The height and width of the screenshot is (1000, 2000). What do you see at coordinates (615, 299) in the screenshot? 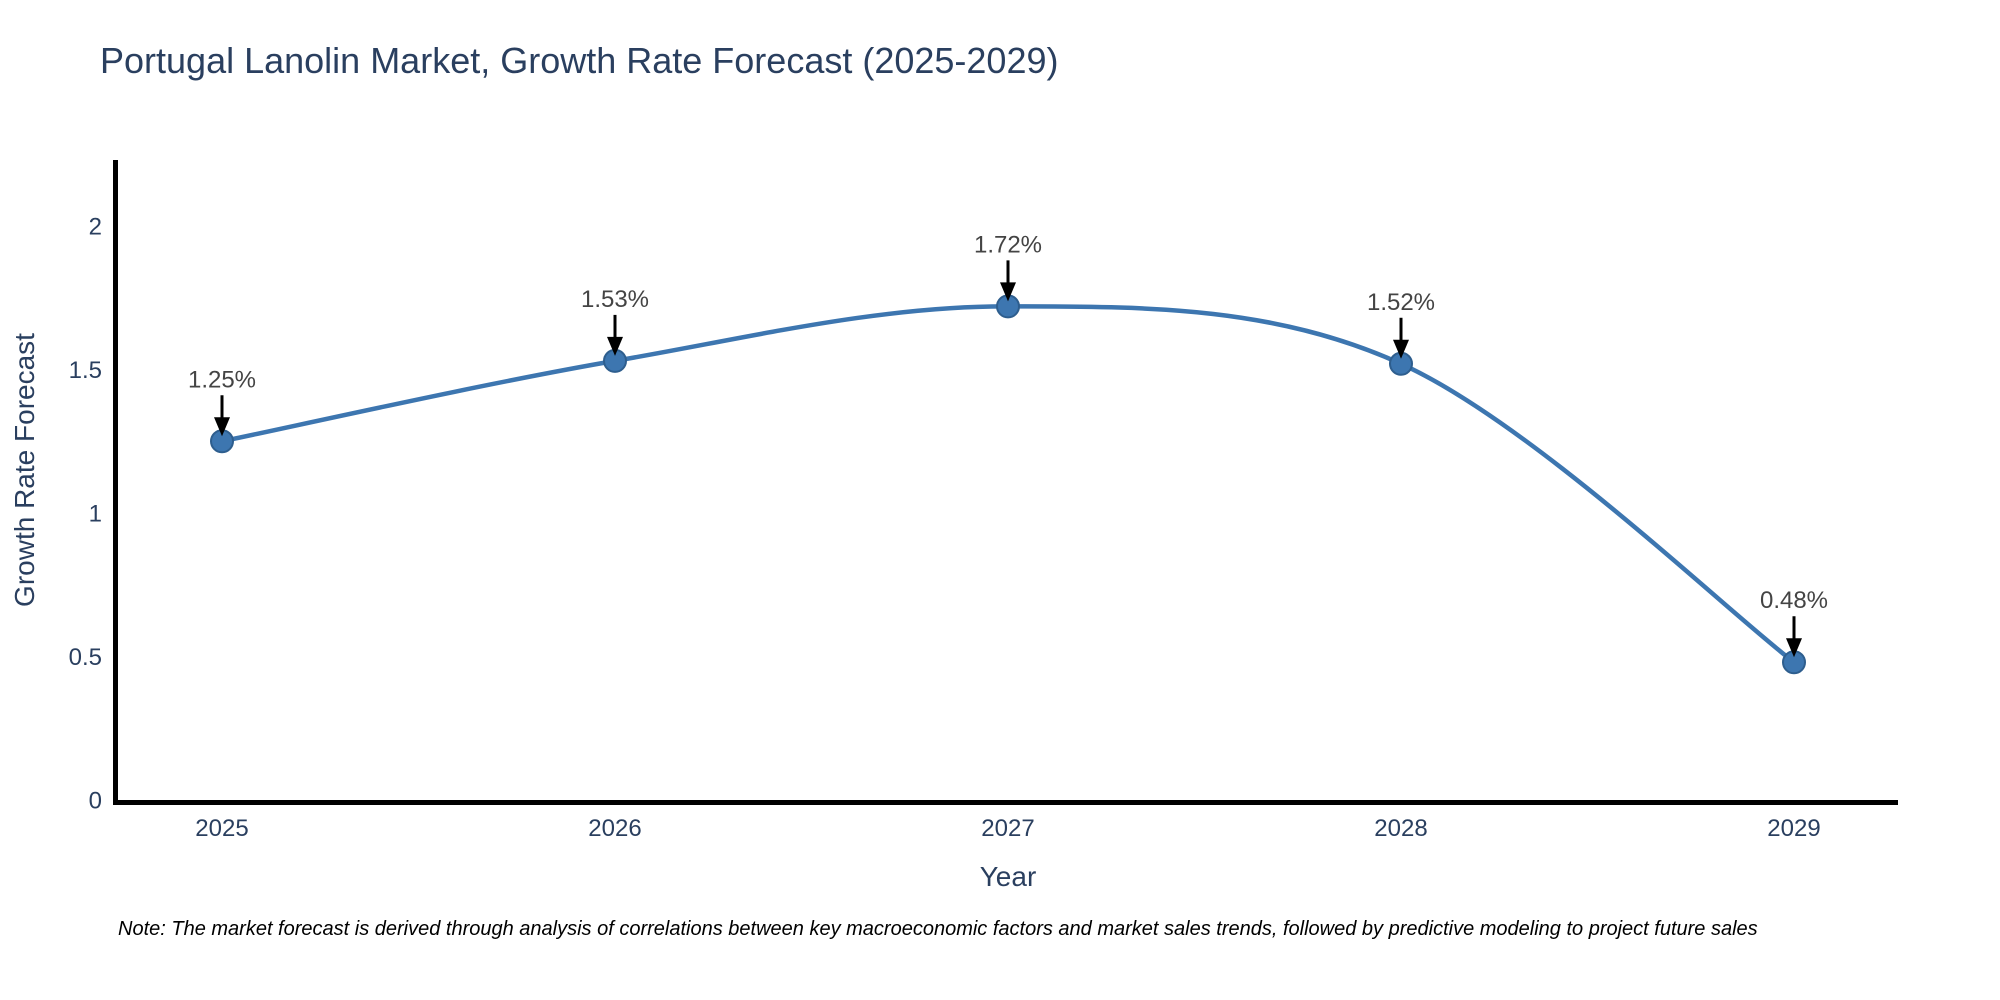
I see `data-point-label: 1.53%` at bounding box center [615, 299].